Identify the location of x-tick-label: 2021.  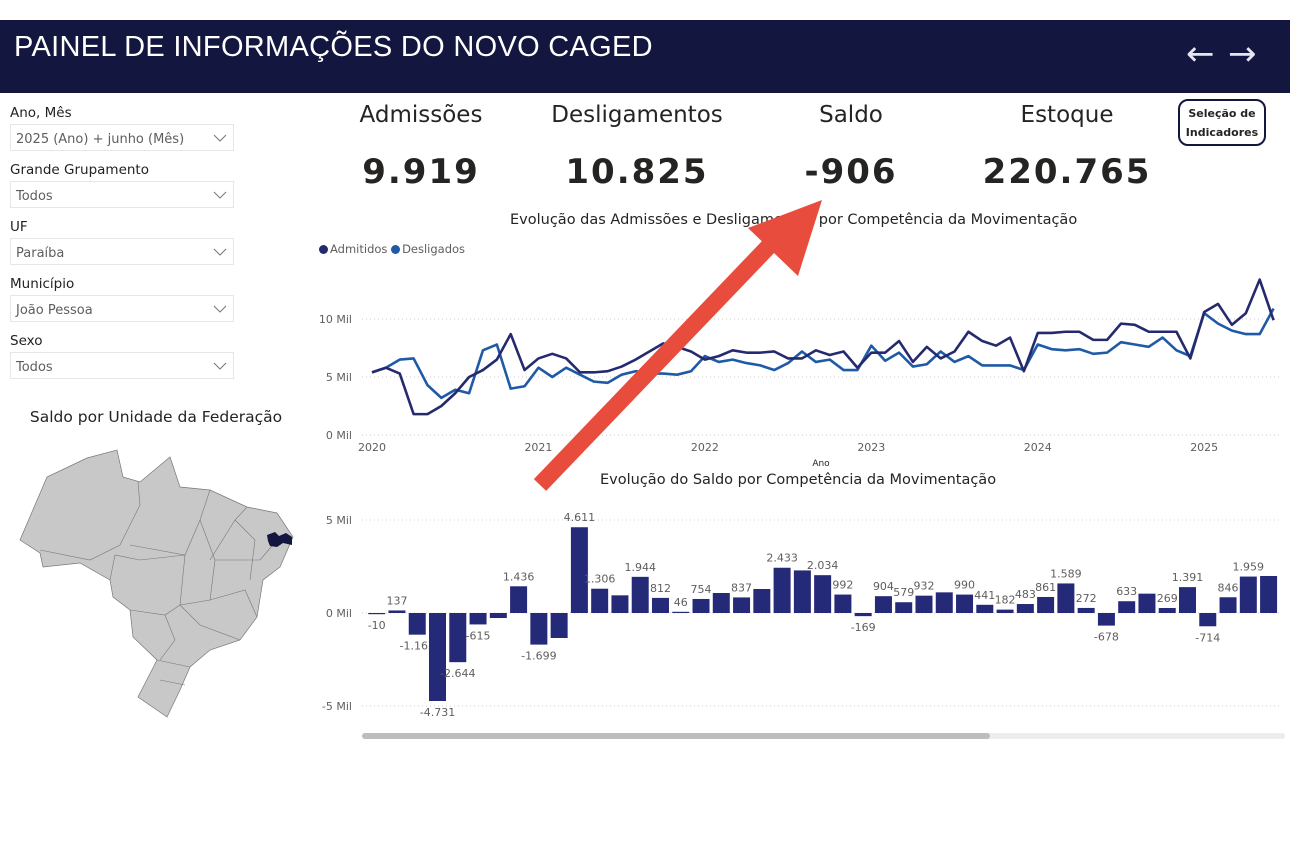
(538, 447).